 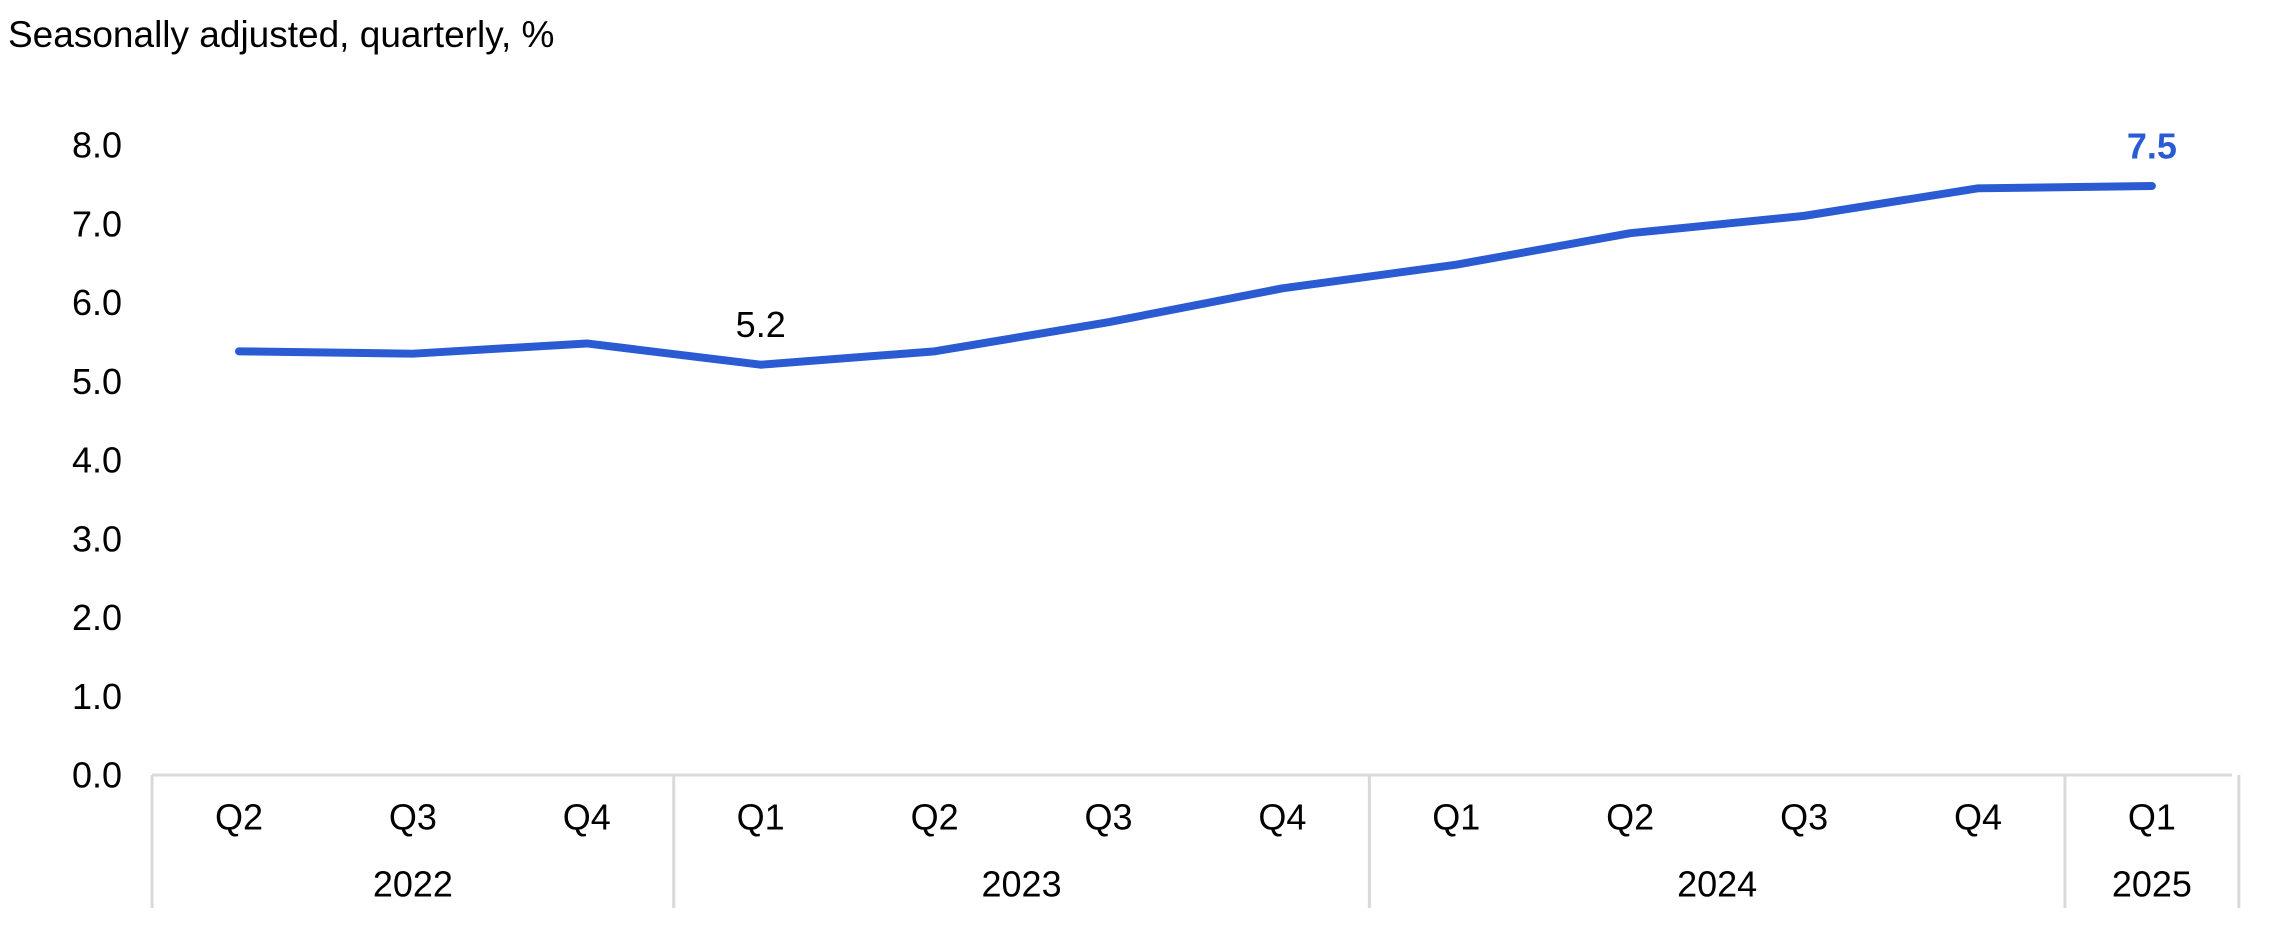 What do you see at coordinates (97, 775) in the screenshot?
I see `y-tick-label: 0.0` at bounding box center [97, 775].